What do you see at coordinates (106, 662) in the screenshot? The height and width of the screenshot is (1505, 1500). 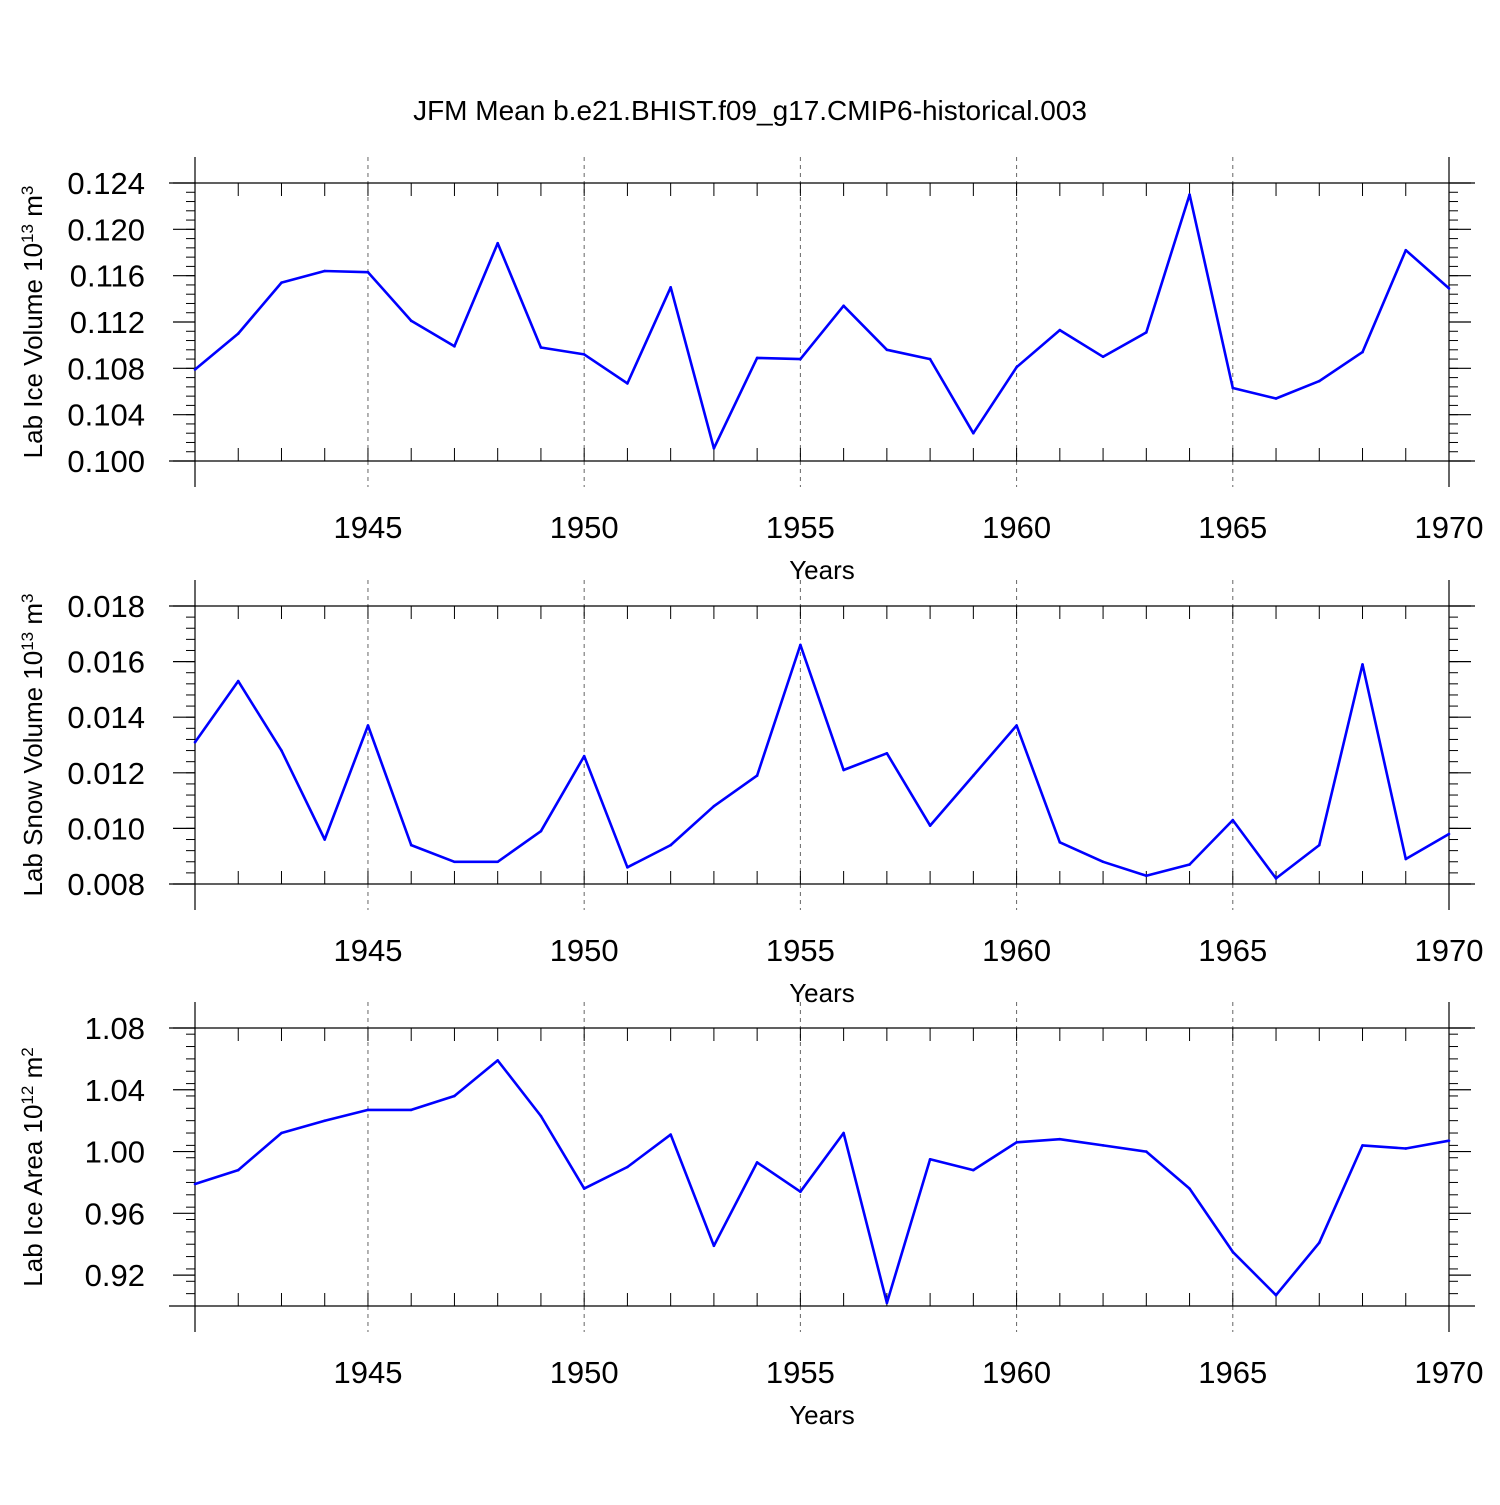 I see `y-tick-label: 0.016` at bounding box center [106, 662].